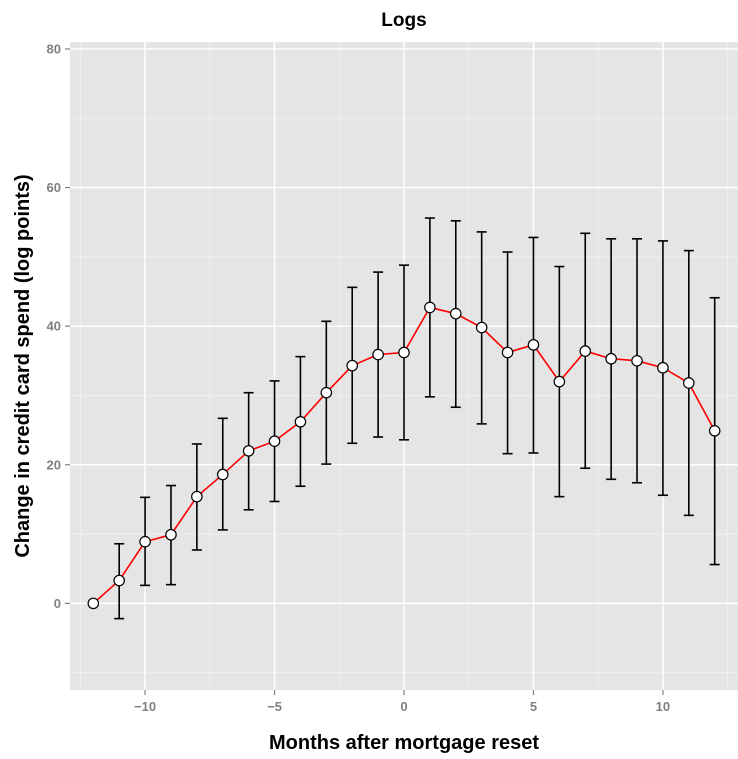 The image size is (738, 759). Describe the element at coordinates (54, 464) in the screenshot. I see `y-tick-label: 20` at that location.